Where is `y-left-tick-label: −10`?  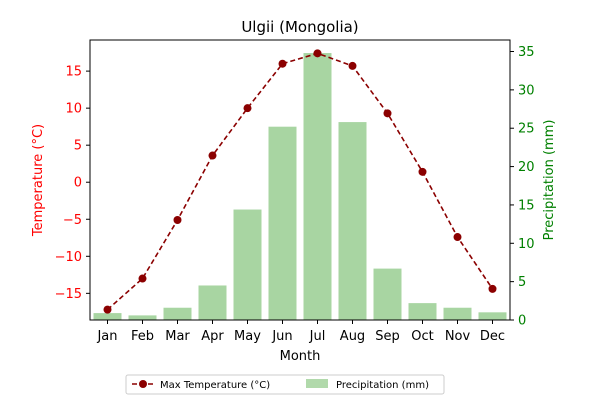 y-left-tick-label: −10 is located at coordinates (68, 257).